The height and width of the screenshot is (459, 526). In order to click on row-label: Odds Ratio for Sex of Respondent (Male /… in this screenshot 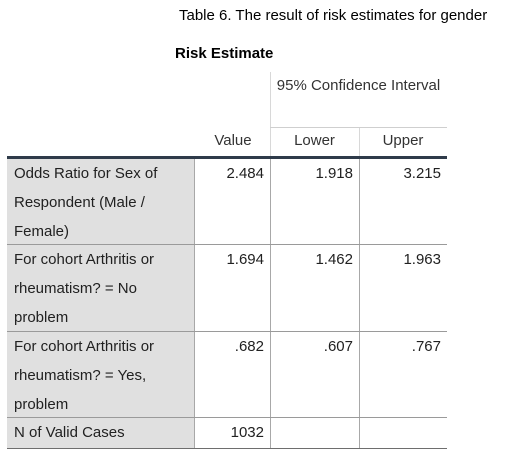, I will do `click(100, 202)`.